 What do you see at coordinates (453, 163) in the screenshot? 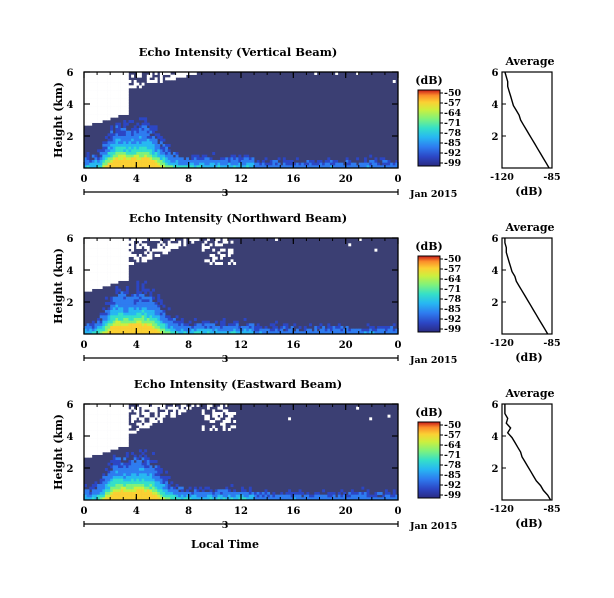
I see `colorbar-tick-label: -99` at bounding box center [453, 163].